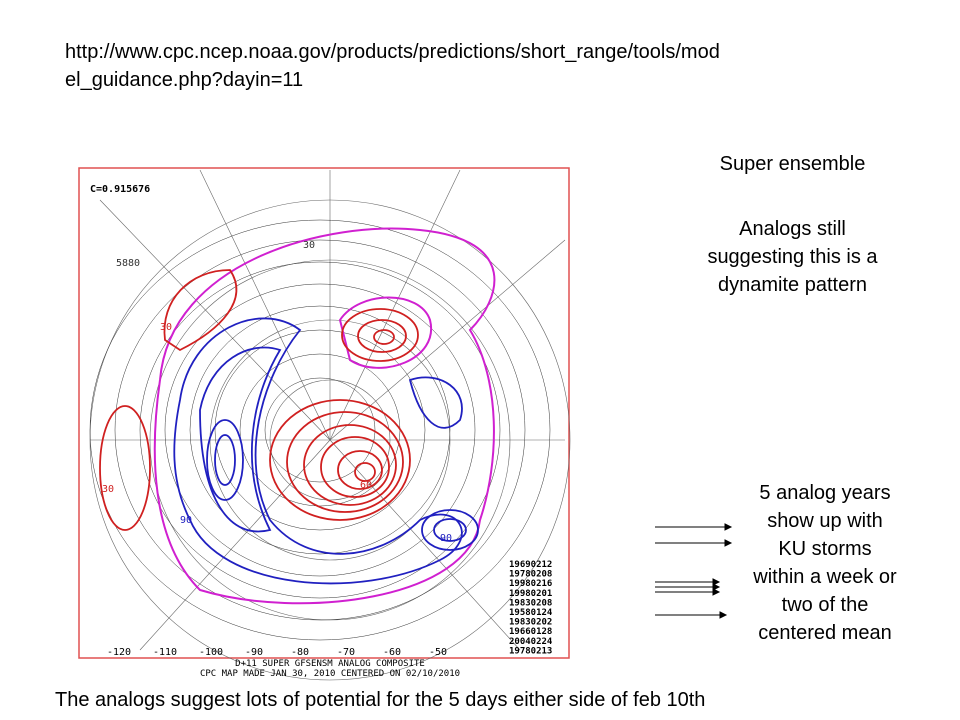  I want to click on note-line: centered mean, so click(825, 633).